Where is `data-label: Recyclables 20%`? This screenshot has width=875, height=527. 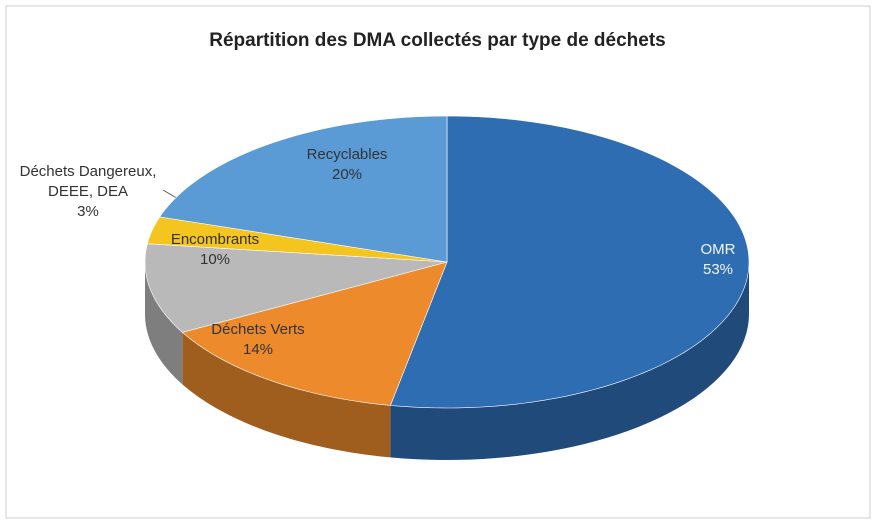
data-label: Recyclables 20% is located at coordinates (347, 165).